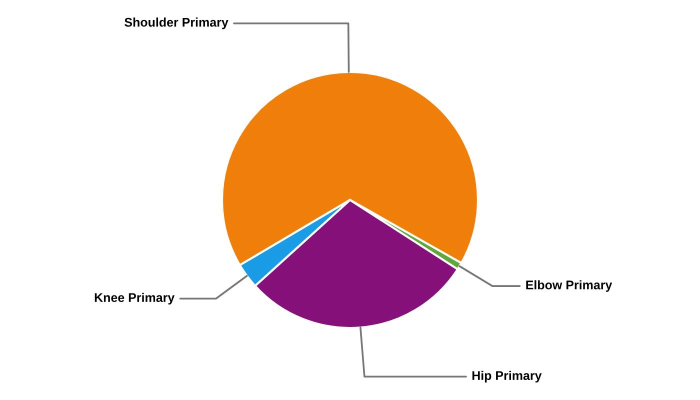 The image size is (700, 400). I want to click on slice-label: Hip Primary, so click(507, 376).